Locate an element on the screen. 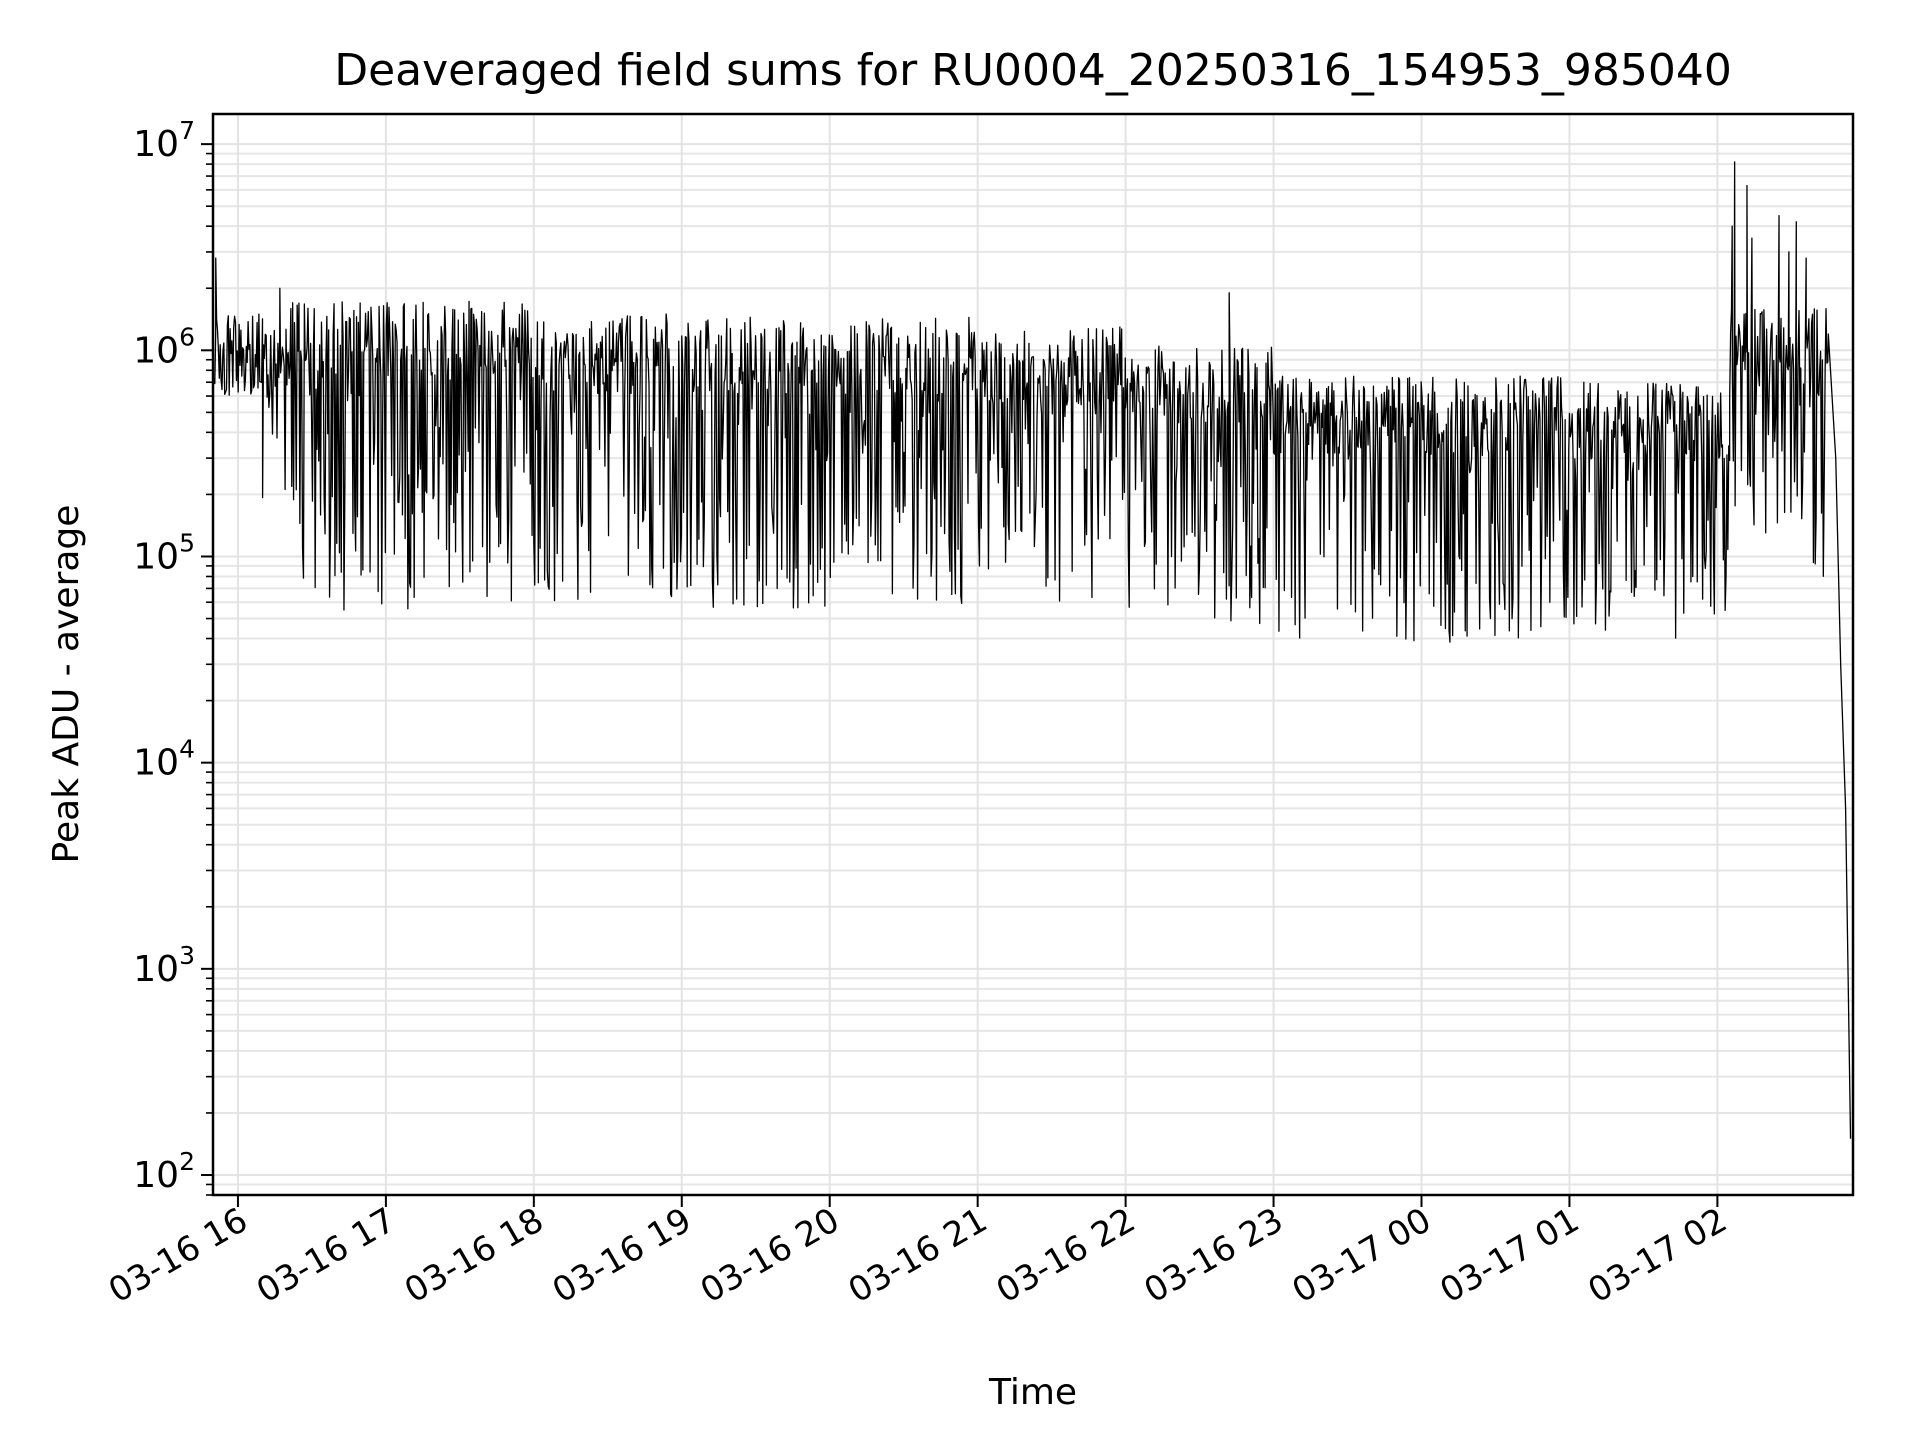 The image size is (1920, 1440). y-tick-label: 10⁵ is located at coordinates (164, 552).